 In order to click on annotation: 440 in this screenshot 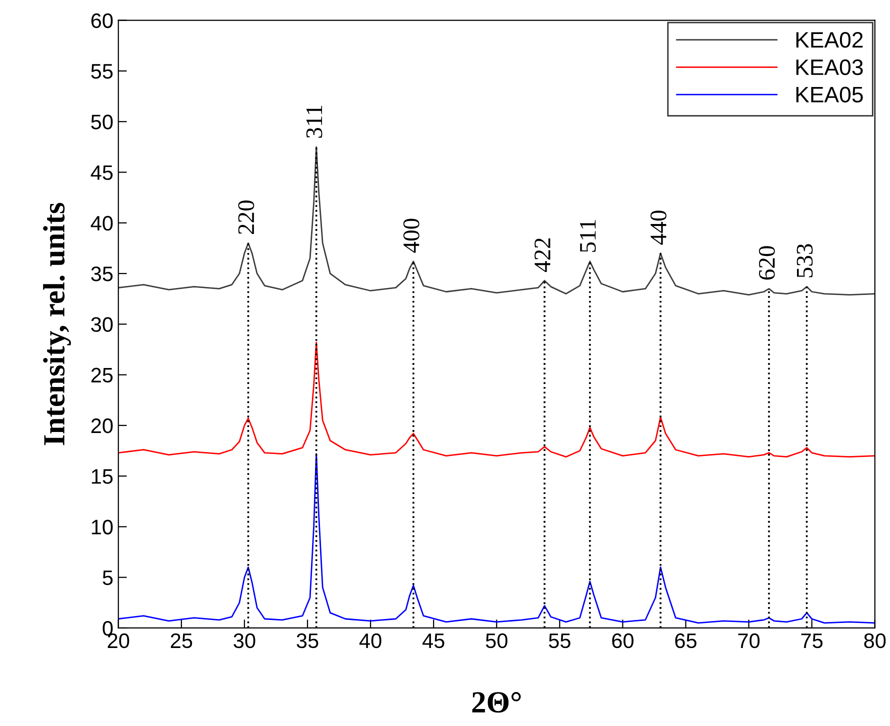, I will do `click(658, 227)`.